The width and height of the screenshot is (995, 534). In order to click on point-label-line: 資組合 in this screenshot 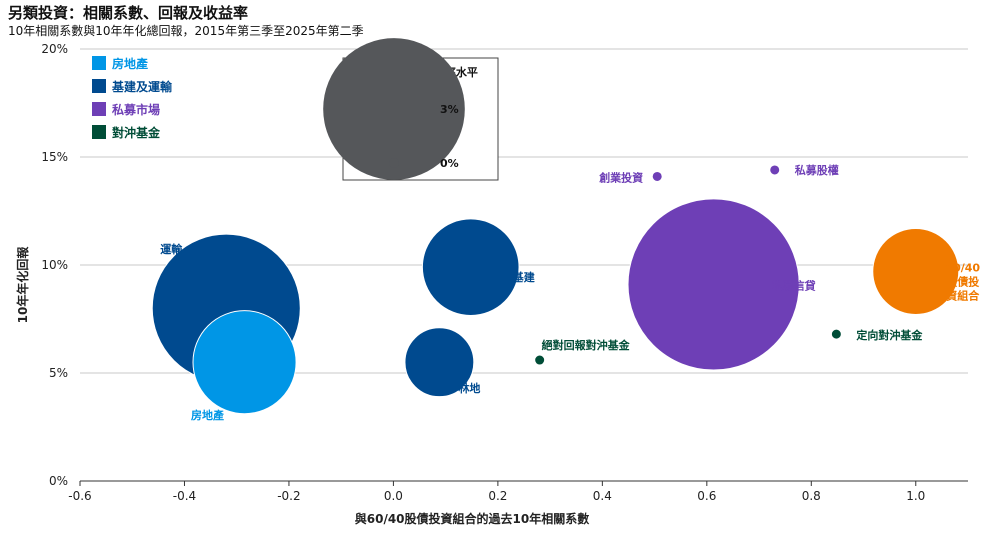, I will do `click(963, 295)`.